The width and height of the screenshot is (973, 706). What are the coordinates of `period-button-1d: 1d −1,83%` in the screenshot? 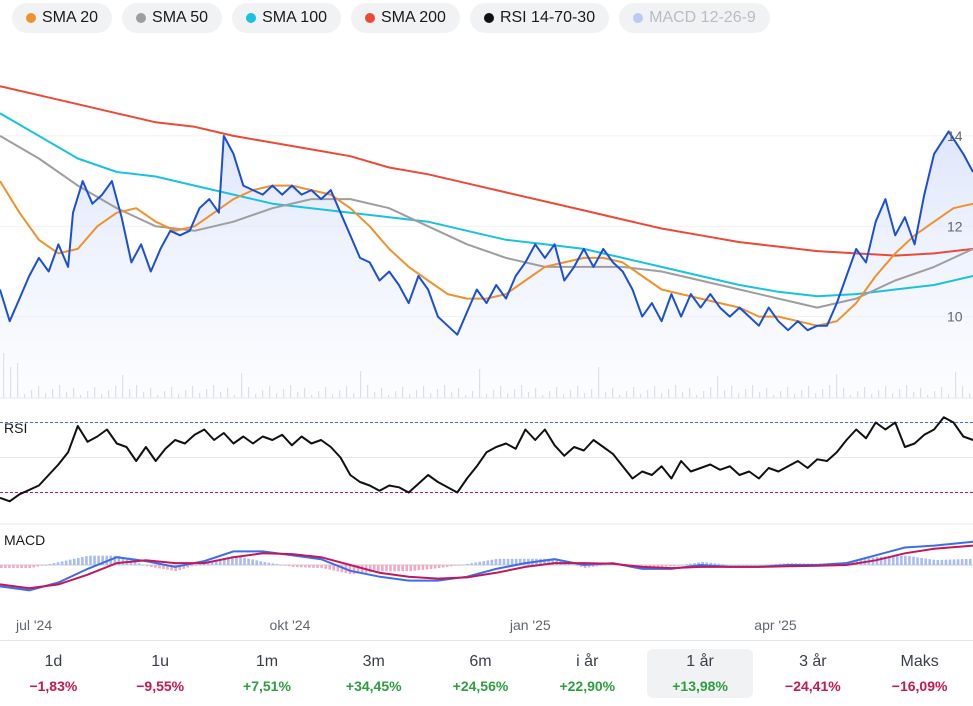 It's located at (53, 673).